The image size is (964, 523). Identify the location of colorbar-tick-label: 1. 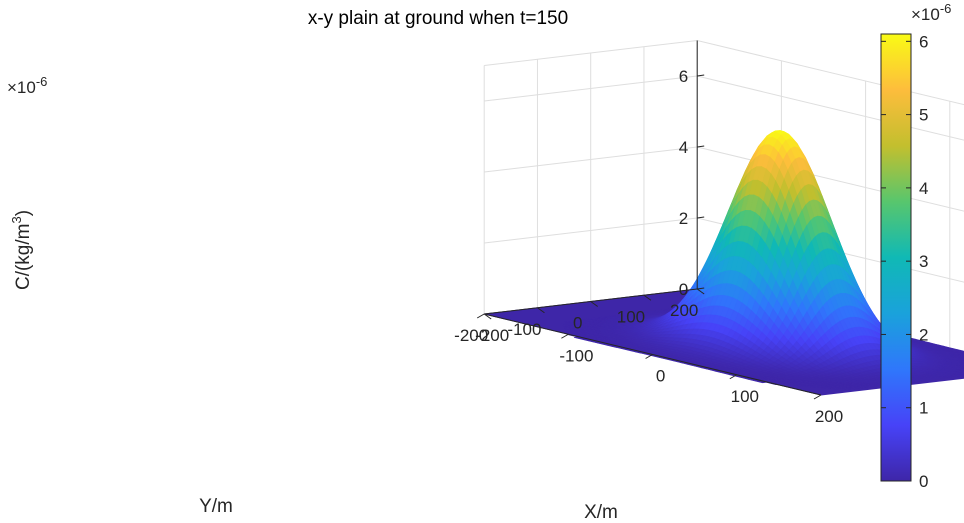
(923, 408).